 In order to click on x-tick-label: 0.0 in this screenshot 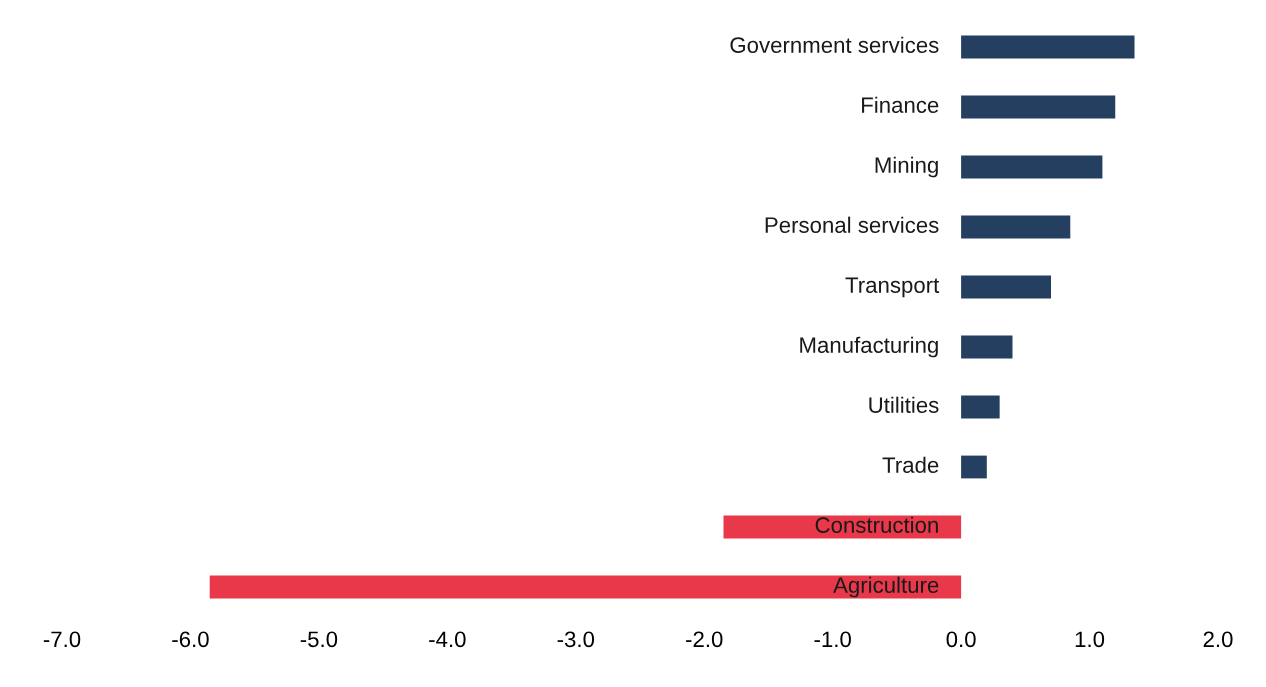, I will do `click(961, 639)`.